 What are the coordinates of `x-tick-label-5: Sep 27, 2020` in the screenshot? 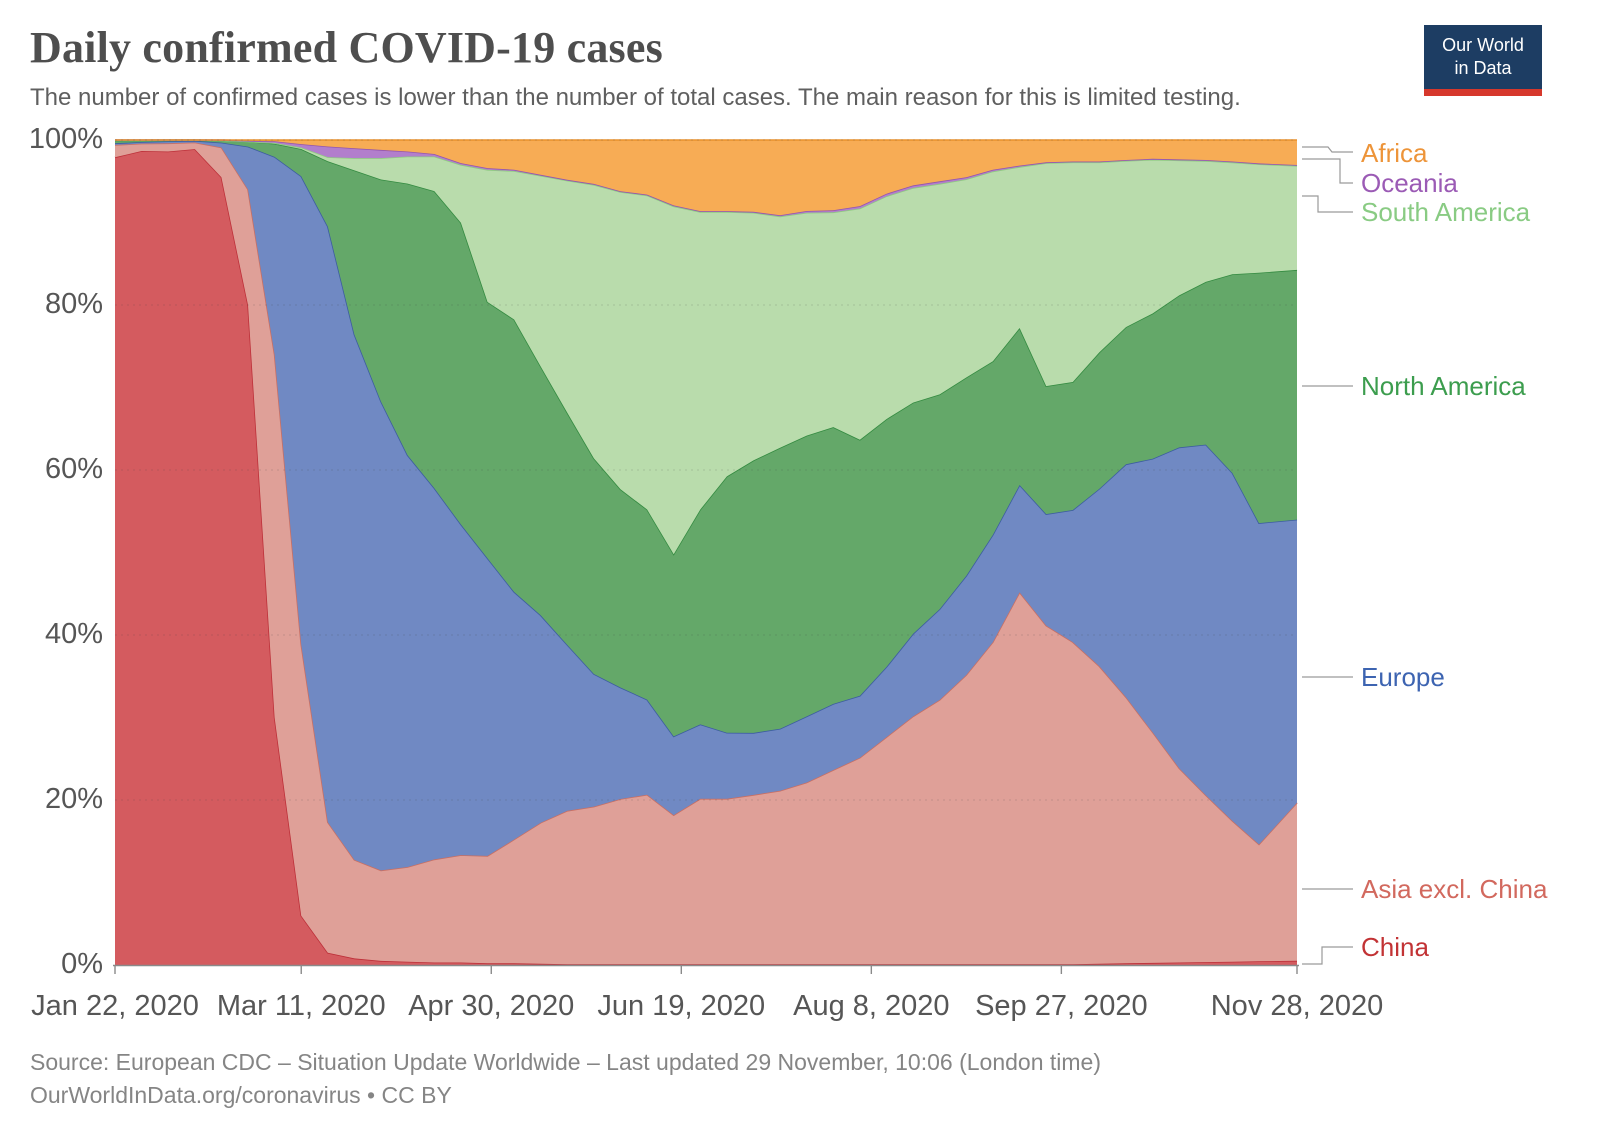 It's located at (1061, 1006).